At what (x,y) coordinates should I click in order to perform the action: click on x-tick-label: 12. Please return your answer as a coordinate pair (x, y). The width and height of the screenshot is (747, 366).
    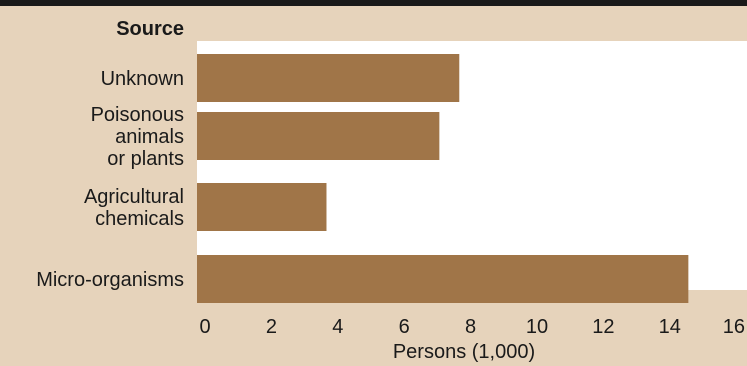
    Looking at the image, I should click on (603, 327).